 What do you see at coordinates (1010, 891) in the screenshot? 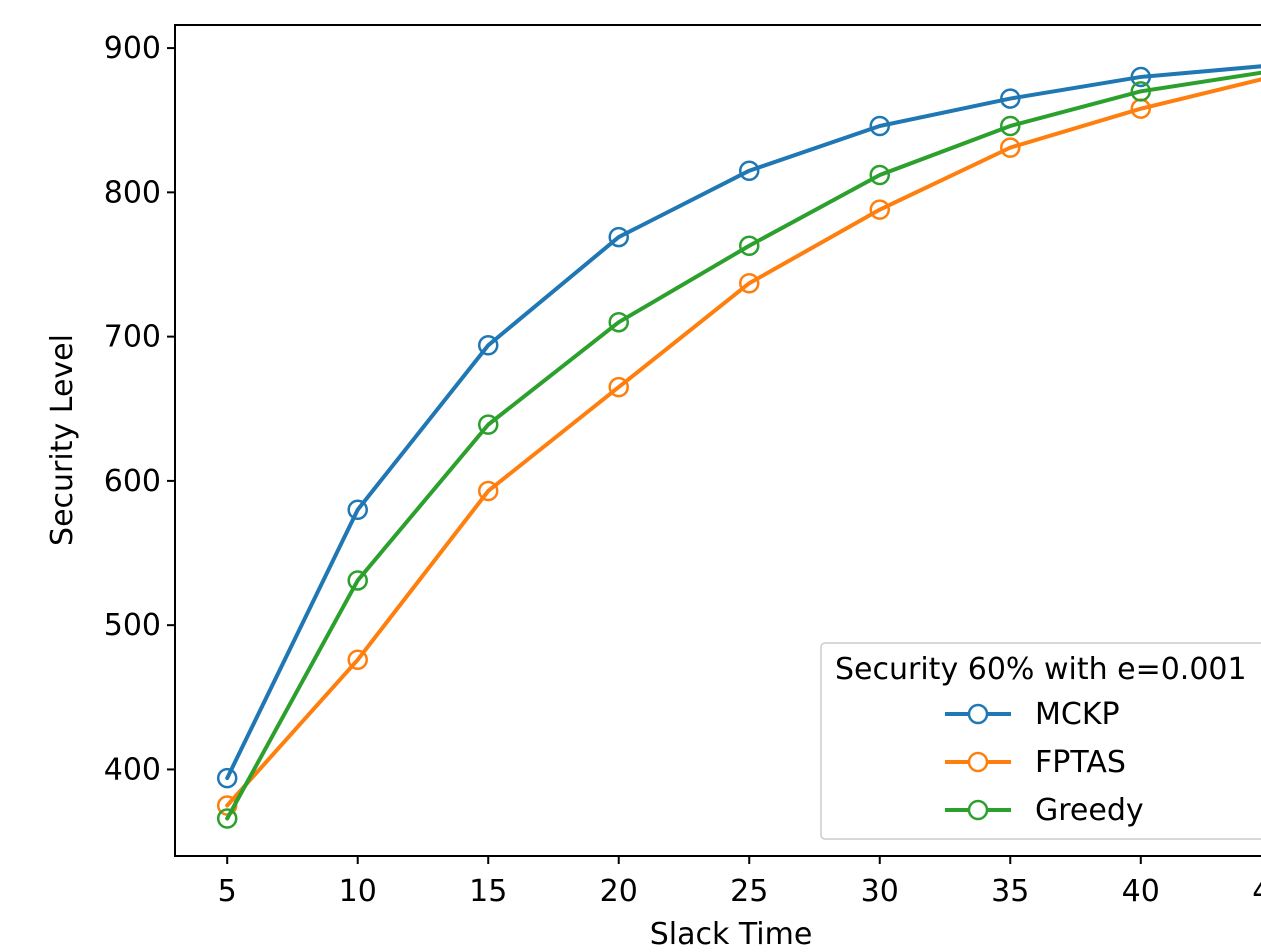
I see `x-tick-label: 35` at bounding box center [1010, 891].